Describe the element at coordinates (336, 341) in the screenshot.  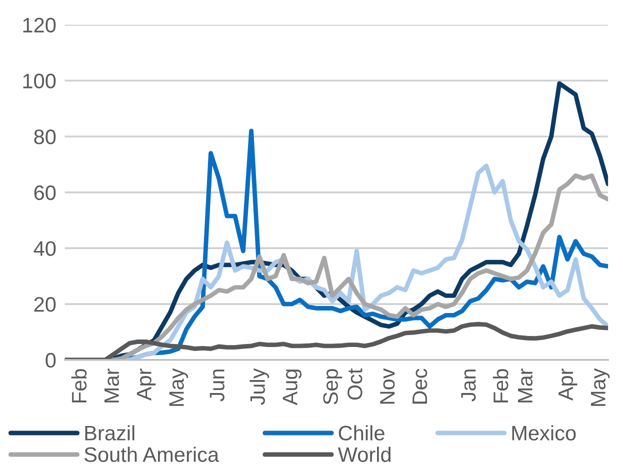
I see `line-series` at that location.